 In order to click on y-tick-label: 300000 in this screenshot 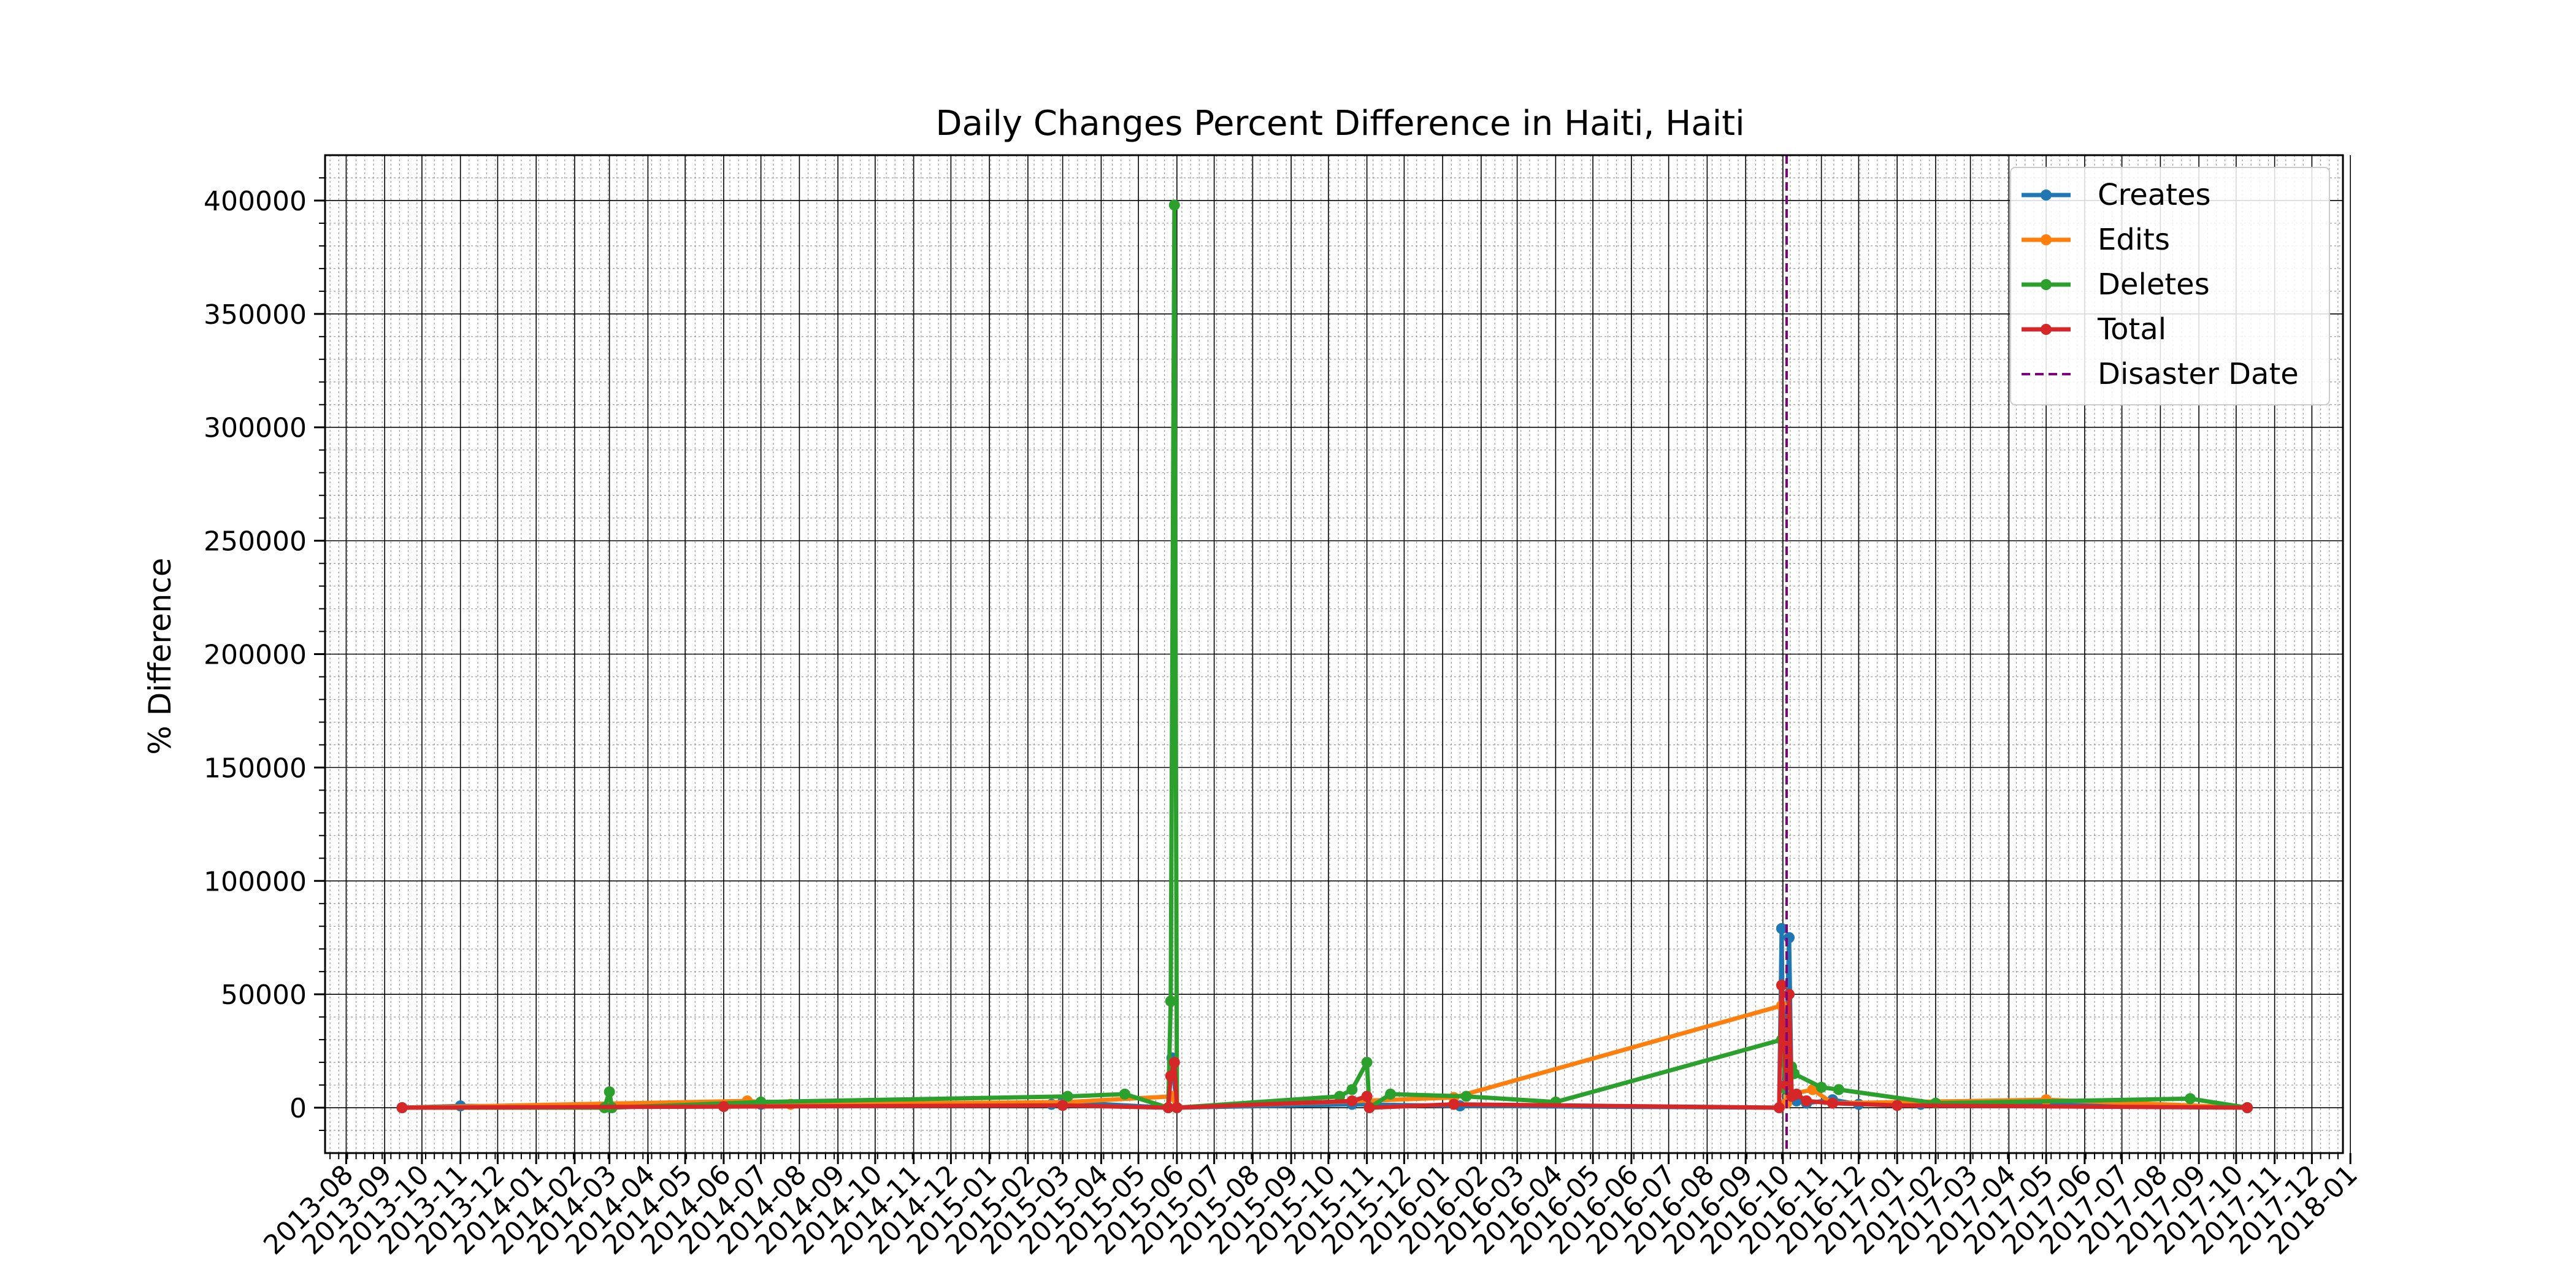, I will do `click(255, 428)`.